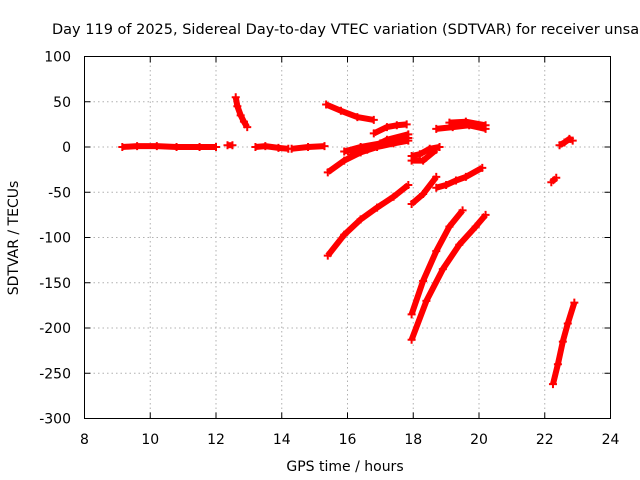 Image resolution: width=640 pixels, height=480 pixels. What do you see at coordinates (59, 193) in the screenshot?
I see `y-tick-label: -50` at bounding box center [59, 193].